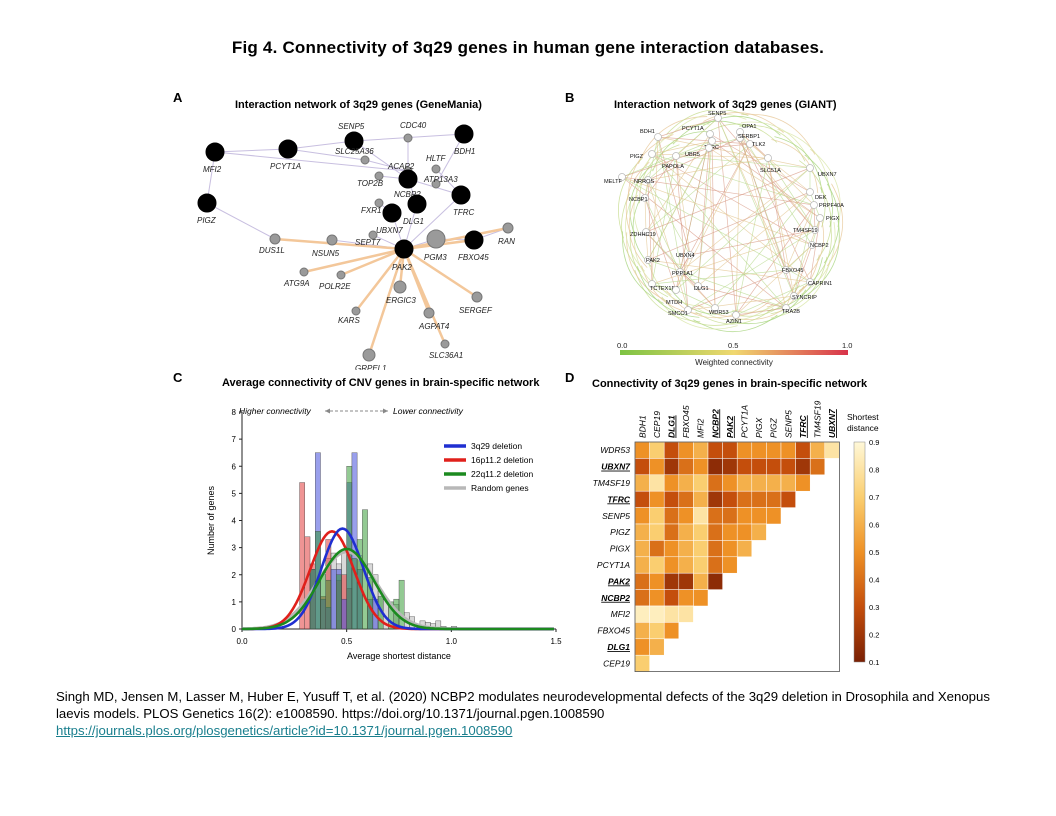 The width and height of the screenshot is (1056, 816). What do you see at coordinates (718, 118) in the screenshot?
I see `network-node-senp5` at bounding box center [718, 118].